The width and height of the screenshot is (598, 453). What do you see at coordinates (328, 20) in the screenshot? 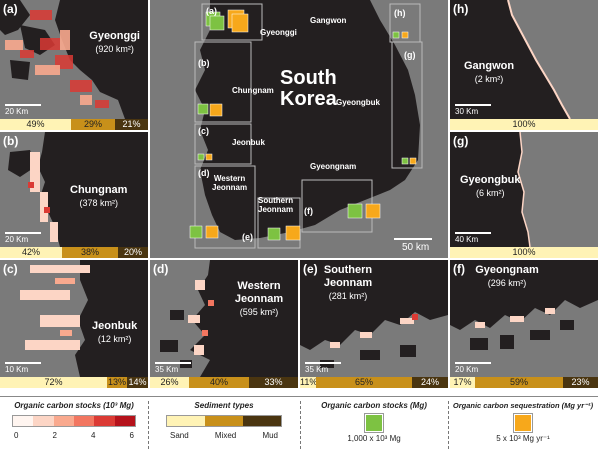
I see `main-label-gangwon: Gangwon` at bounding box center [328, 20].